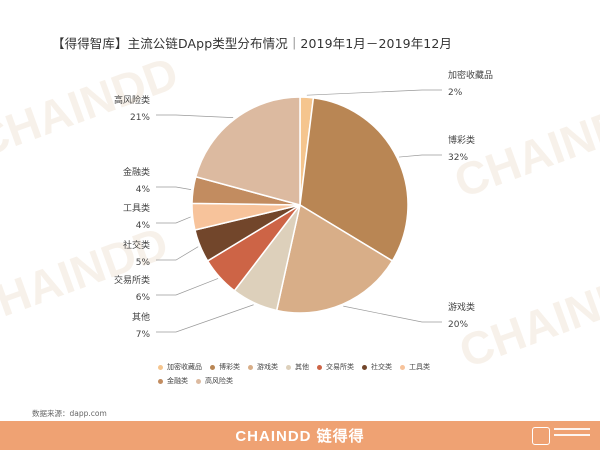 This screenshot has width=600, height=450. Describe the element at coordinates (252, 43) in the screenshot. I see `chart-title: 【得得智库】主流公链DApp类型分布情况｜2019年1月－2019年12月` at that location.